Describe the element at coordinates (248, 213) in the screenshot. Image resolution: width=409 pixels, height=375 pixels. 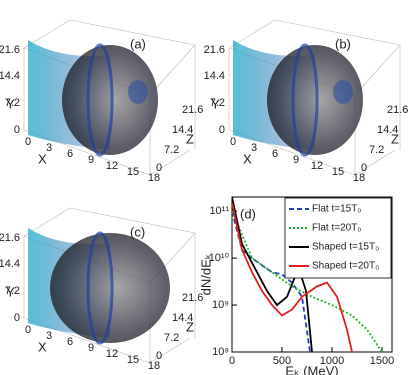
I see `annotation: (d)` at that location.